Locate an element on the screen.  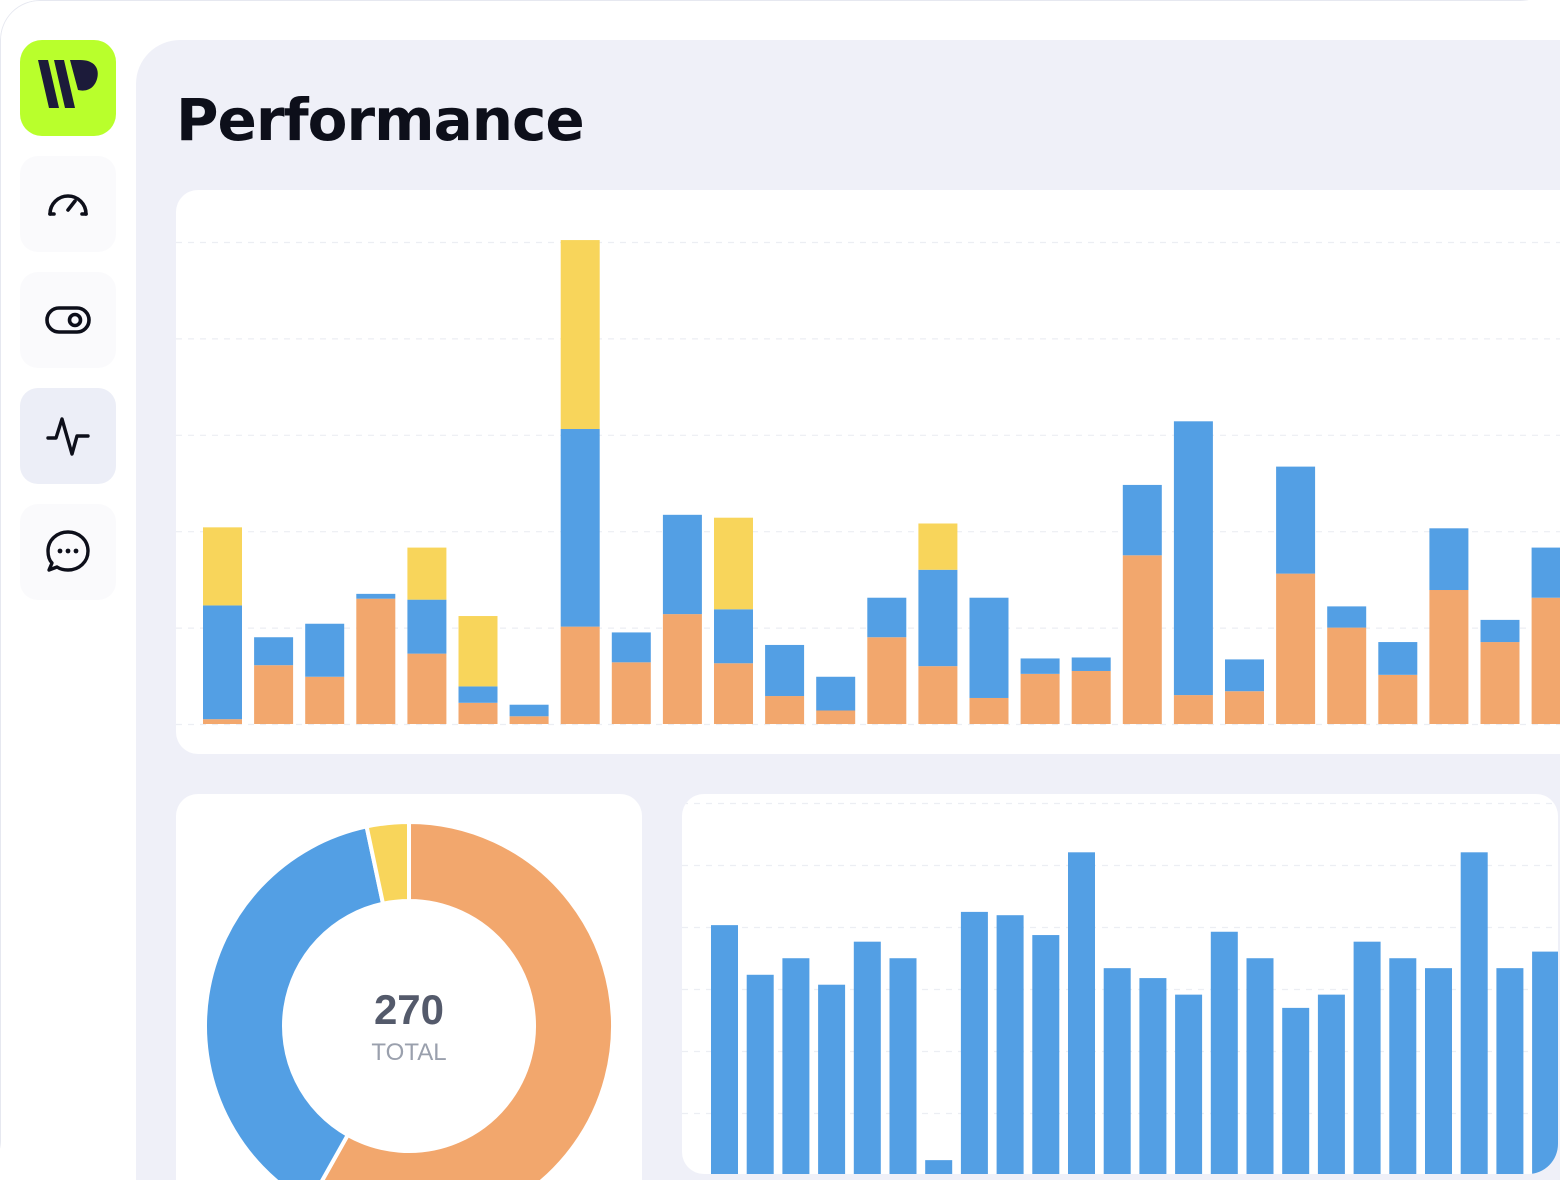
activity-icon is located at coordinates (68, 436).